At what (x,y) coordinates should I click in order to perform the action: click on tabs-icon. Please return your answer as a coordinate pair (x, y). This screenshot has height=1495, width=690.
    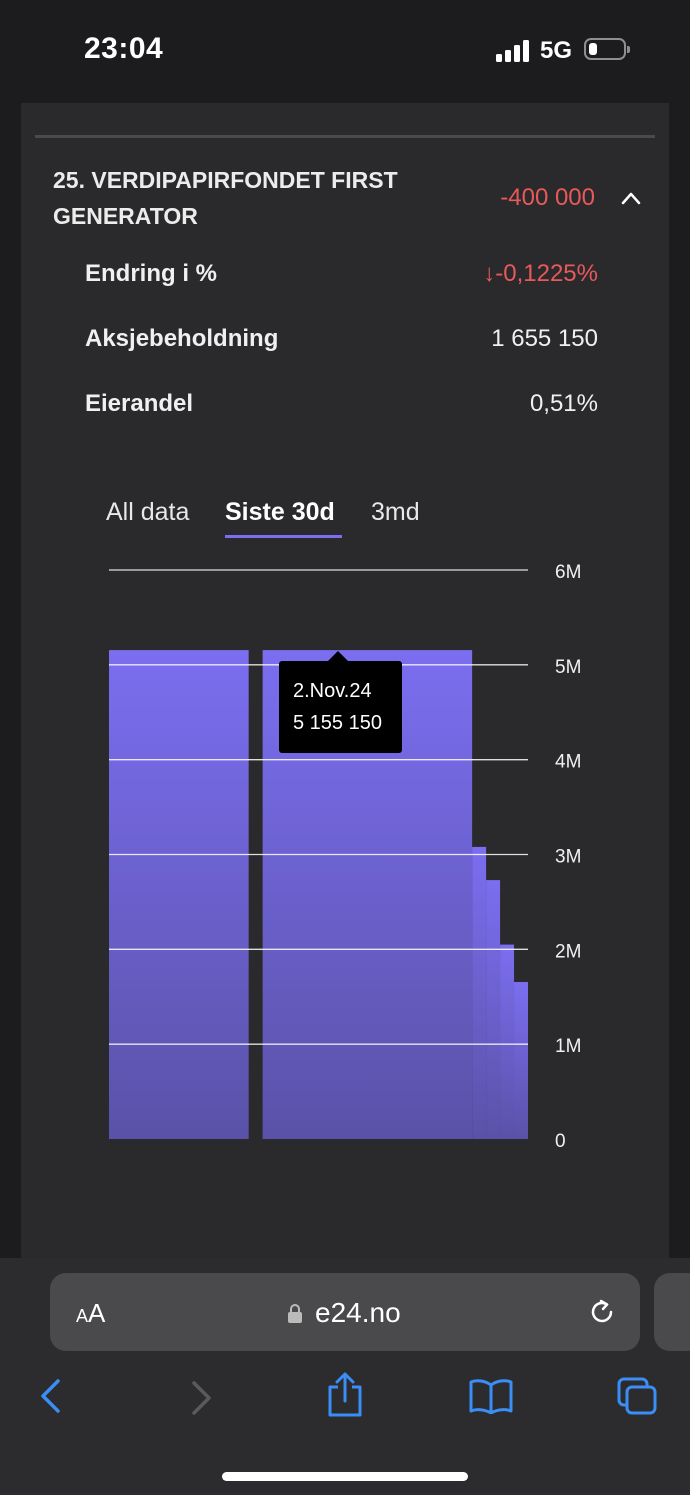
    Looking at the image, I should click on (637, 1396).